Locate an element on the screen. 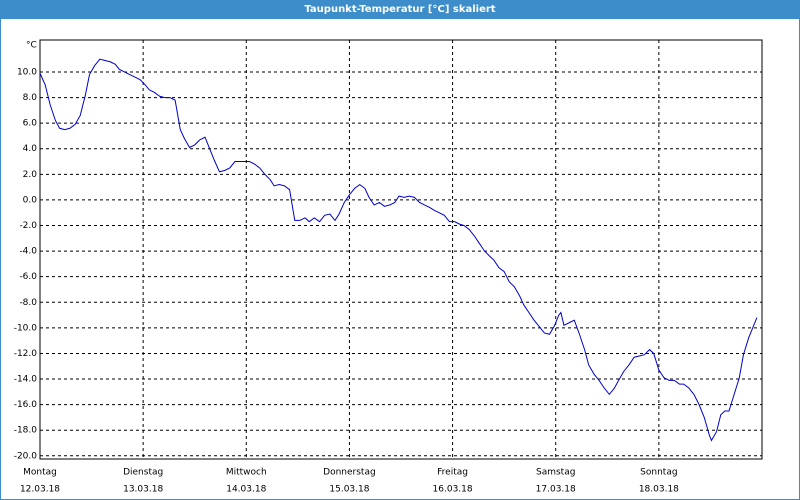  y-tick-label: -12.0 is located at coordinates (26, 354).